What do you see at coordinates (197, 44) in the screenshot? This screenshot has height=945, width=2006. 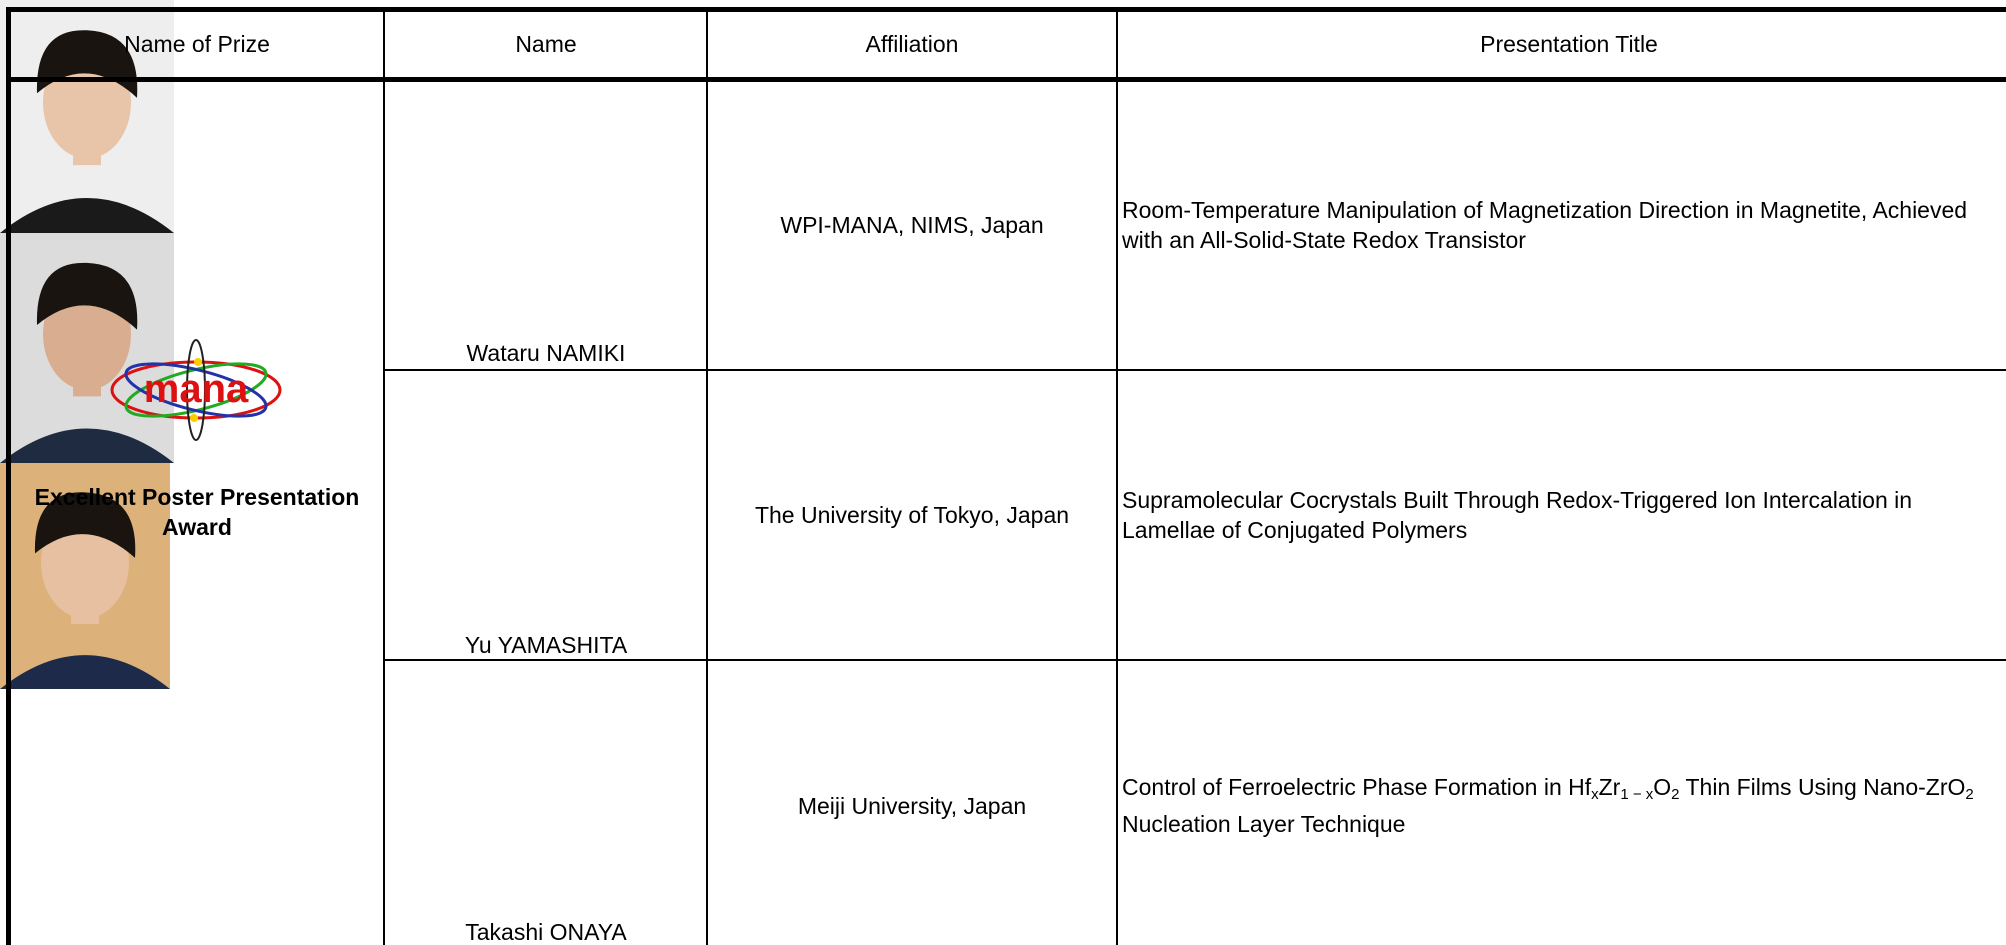 I see `header-cell: Name of Prize` at bounding box center [197, 44].